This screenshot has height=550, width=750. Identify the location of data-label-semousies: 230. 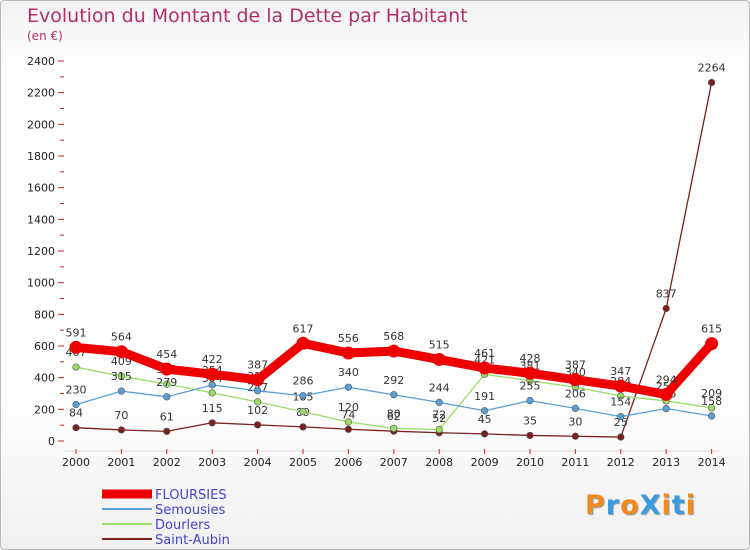
(76, 390).